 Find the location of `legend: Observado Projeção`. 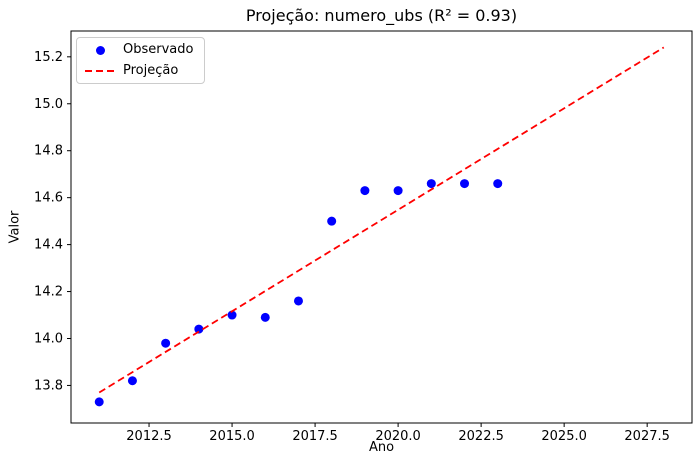

legend: Observado Projeção is located at coordinates (140, 60).